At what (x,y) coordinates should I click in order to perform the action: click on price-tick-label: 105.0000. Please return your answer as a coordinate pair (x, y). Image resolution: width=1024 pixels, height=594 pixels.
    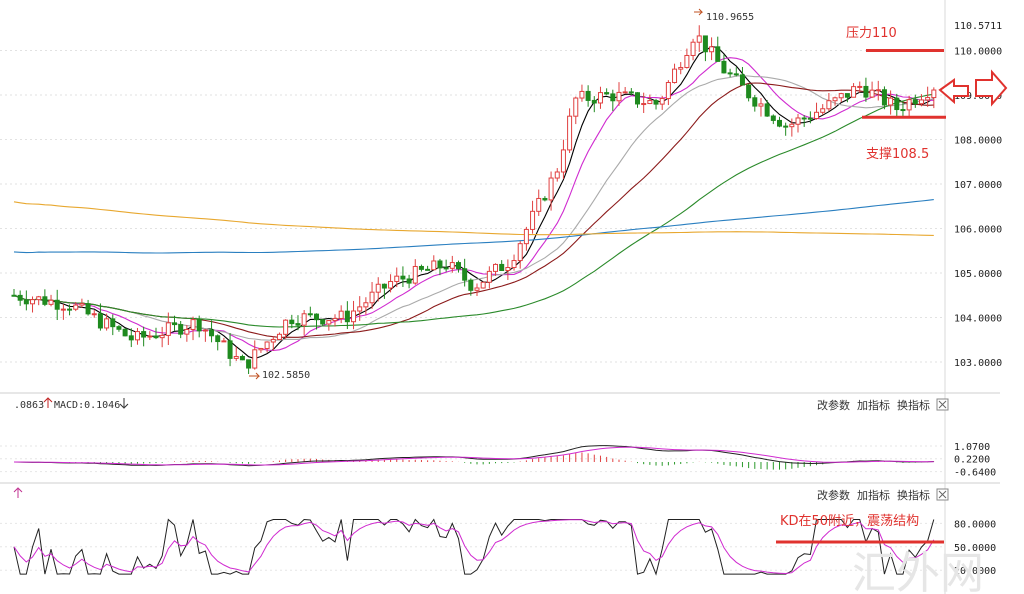
    Looking at the image, I should click on (978, 274).